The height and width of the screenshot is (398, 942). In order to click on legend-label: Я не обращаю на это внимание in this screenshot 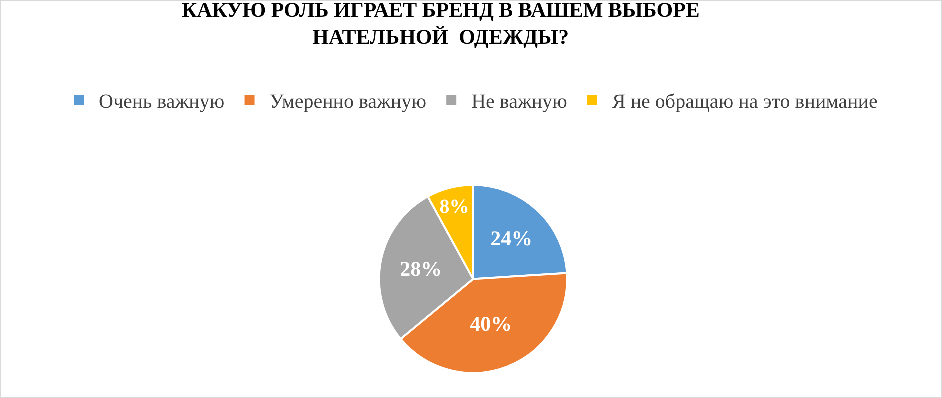, I will do `click(745, 101)`.